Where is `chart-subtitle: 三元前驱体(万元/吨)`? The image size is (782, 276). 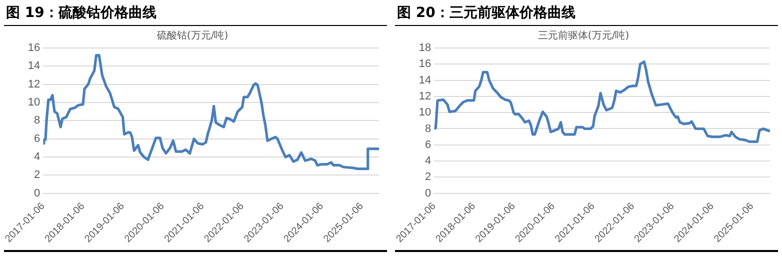 chart-subtitle: 三元前驱体(万元/吨) is located at coordinates (584, 36).